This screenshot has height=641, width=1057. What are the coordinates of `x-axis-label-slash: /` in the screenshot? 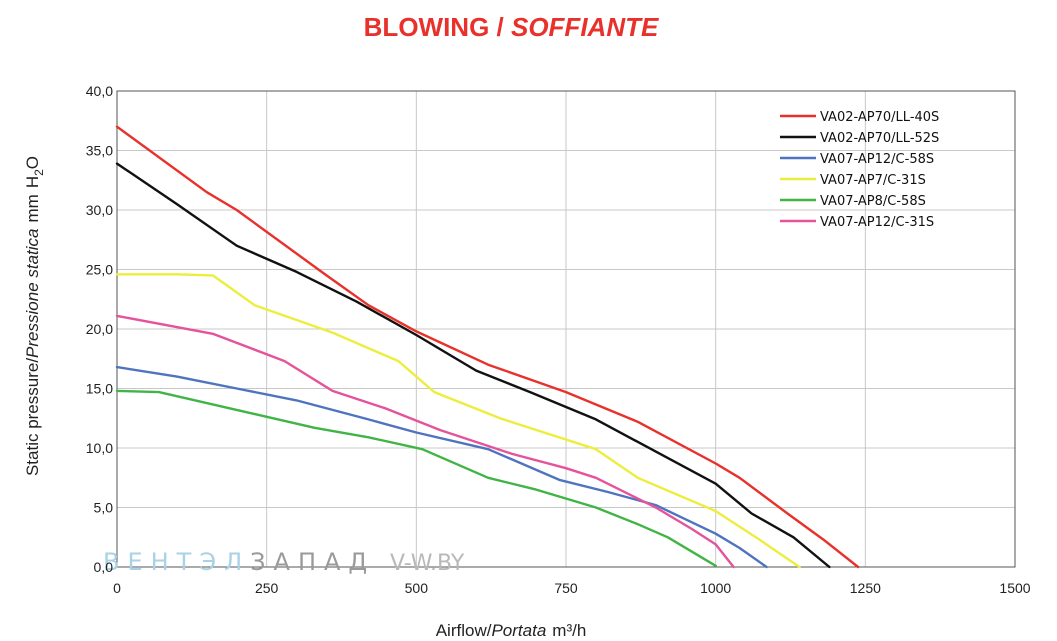 It's located at (489, 630).